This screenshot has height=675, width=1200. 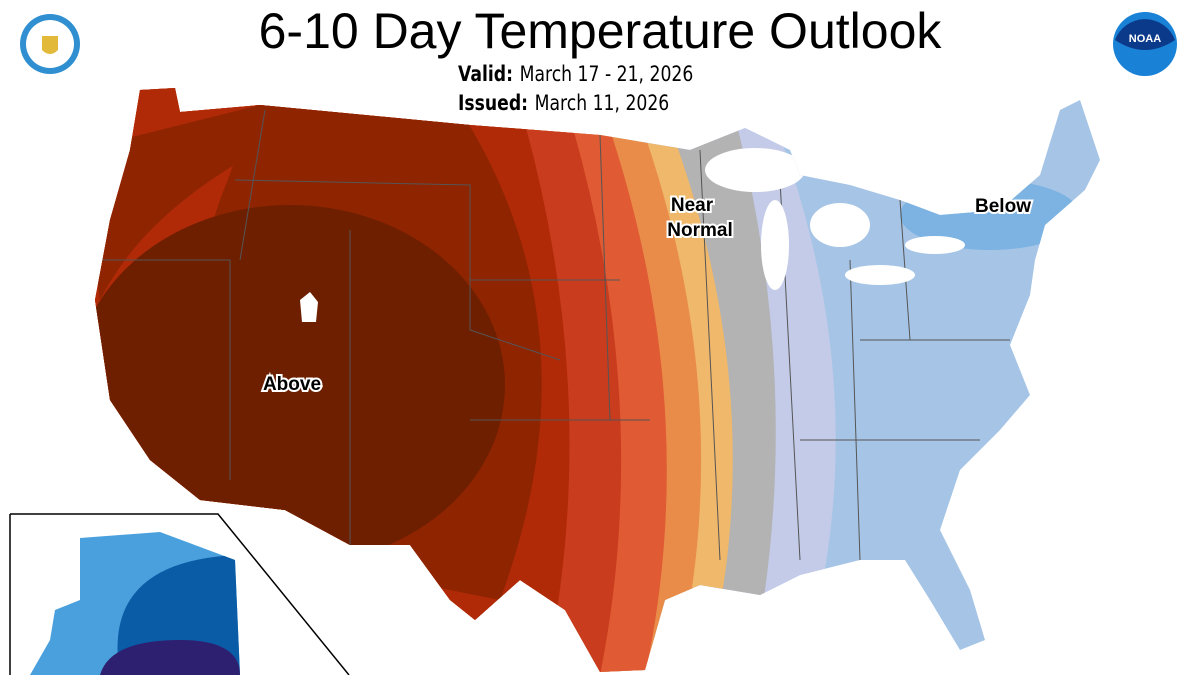 What do you see at coordinates (840, 225) in the screenshot?
I see `lake-huron` at bounding box center [840, 225].